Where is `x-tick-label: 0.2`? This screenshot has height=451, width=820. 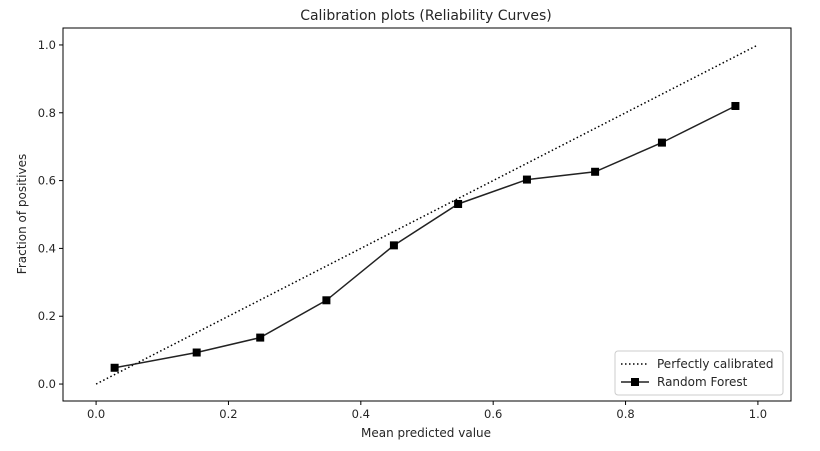
x-tick-label: 0.2 is located at coordinates (228, 414).